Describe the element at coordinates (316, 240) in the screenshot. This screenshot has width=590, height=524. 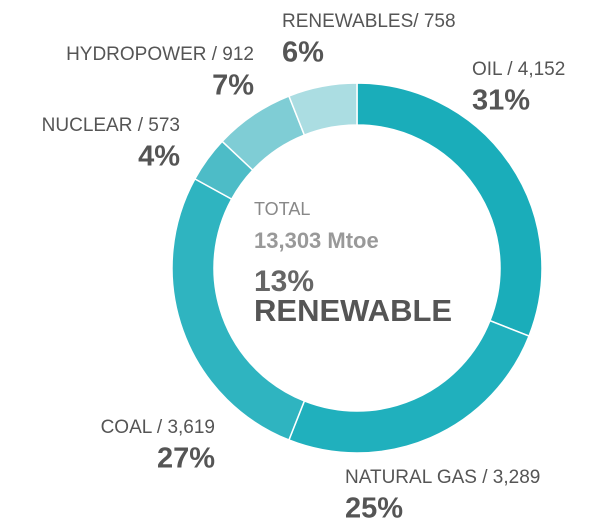
I see `center-text: 13,303 Mtoe` at that location.